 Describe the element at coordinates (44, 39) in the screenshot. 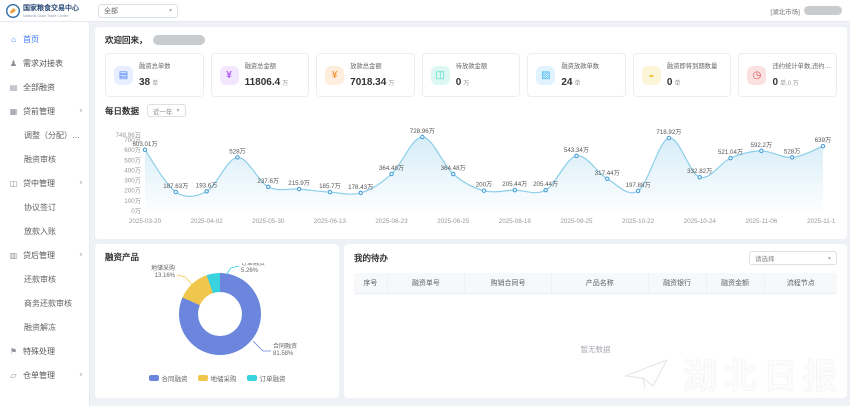

I see `sidebar-item-0: ⌂ 首页` at that location.